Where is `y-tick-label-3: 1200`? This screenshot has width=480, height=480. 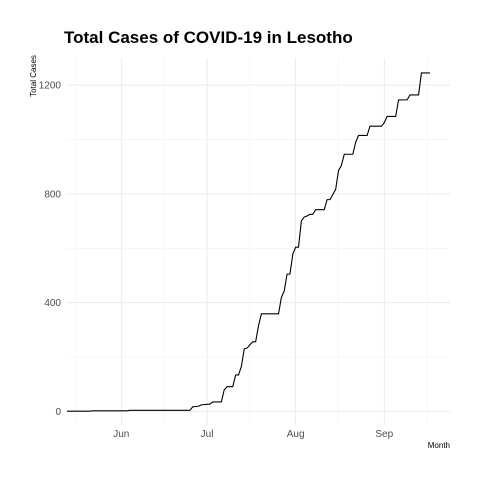 y-tick-label-3: 1200 is located at coordinates (50, 86).